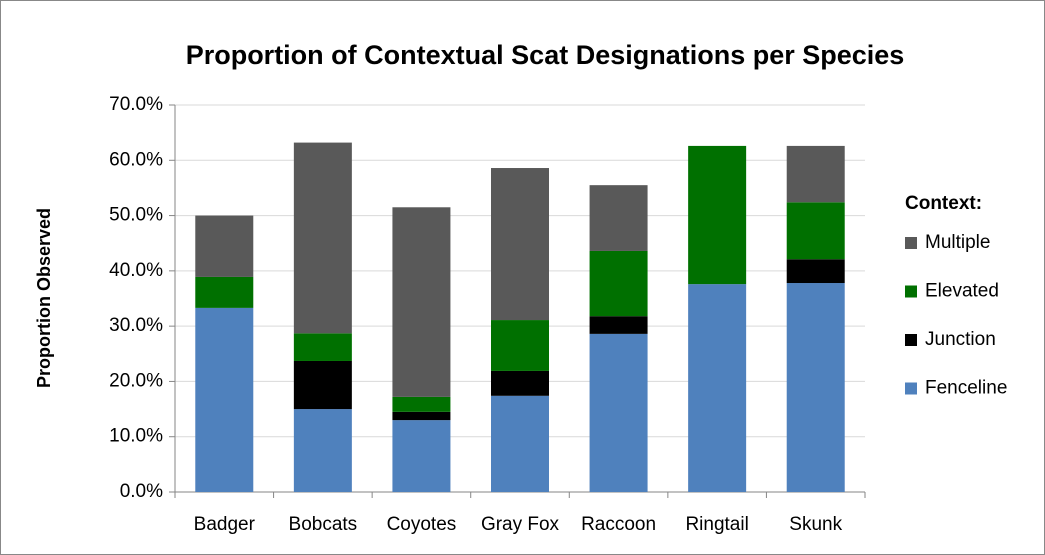 This screenshot has width=1045, height=555. I want to click on y-axis-label: Proportion Observed, so click(44, 298).